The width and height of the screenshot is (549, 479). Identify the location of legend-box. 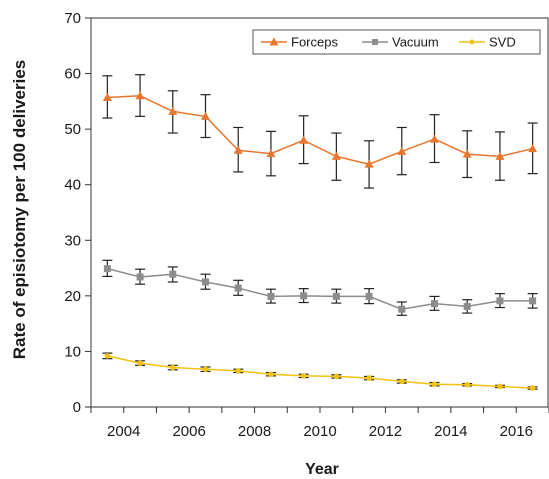
(396, 42).